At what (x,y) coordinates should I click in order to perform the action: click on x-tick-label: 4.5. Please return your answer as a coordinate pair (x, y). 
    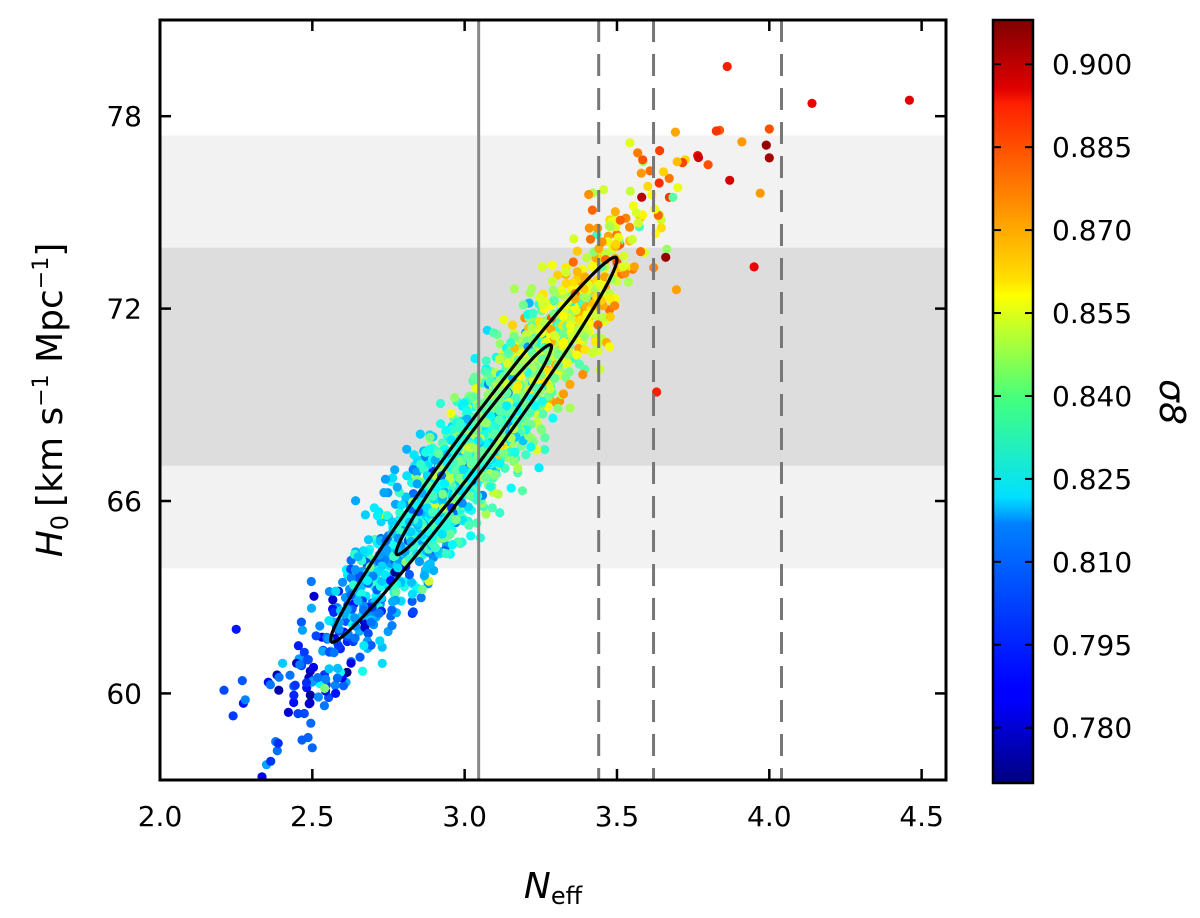
    Looking at the image, I should click on (921, 816).